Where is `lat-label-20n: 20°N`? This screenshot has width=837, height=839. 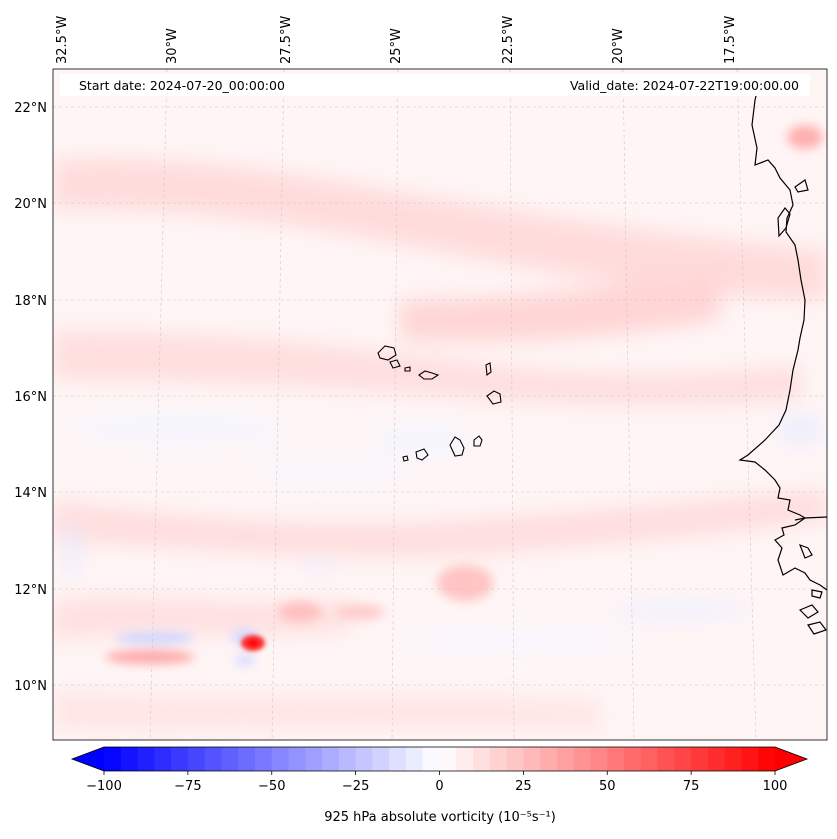
lat-label-20n: 20°N is located at coordinates (30, 204).